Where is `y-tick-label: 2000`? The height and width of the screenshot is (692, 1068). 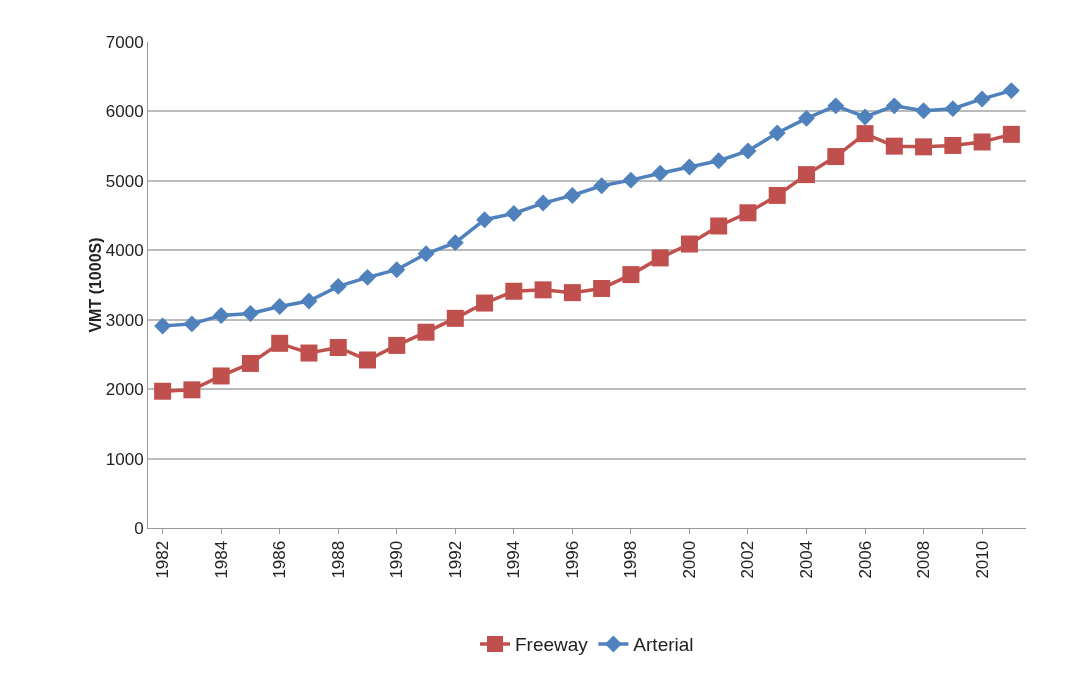 y-tick-label: 2000 is located at coordinates (124, 390).